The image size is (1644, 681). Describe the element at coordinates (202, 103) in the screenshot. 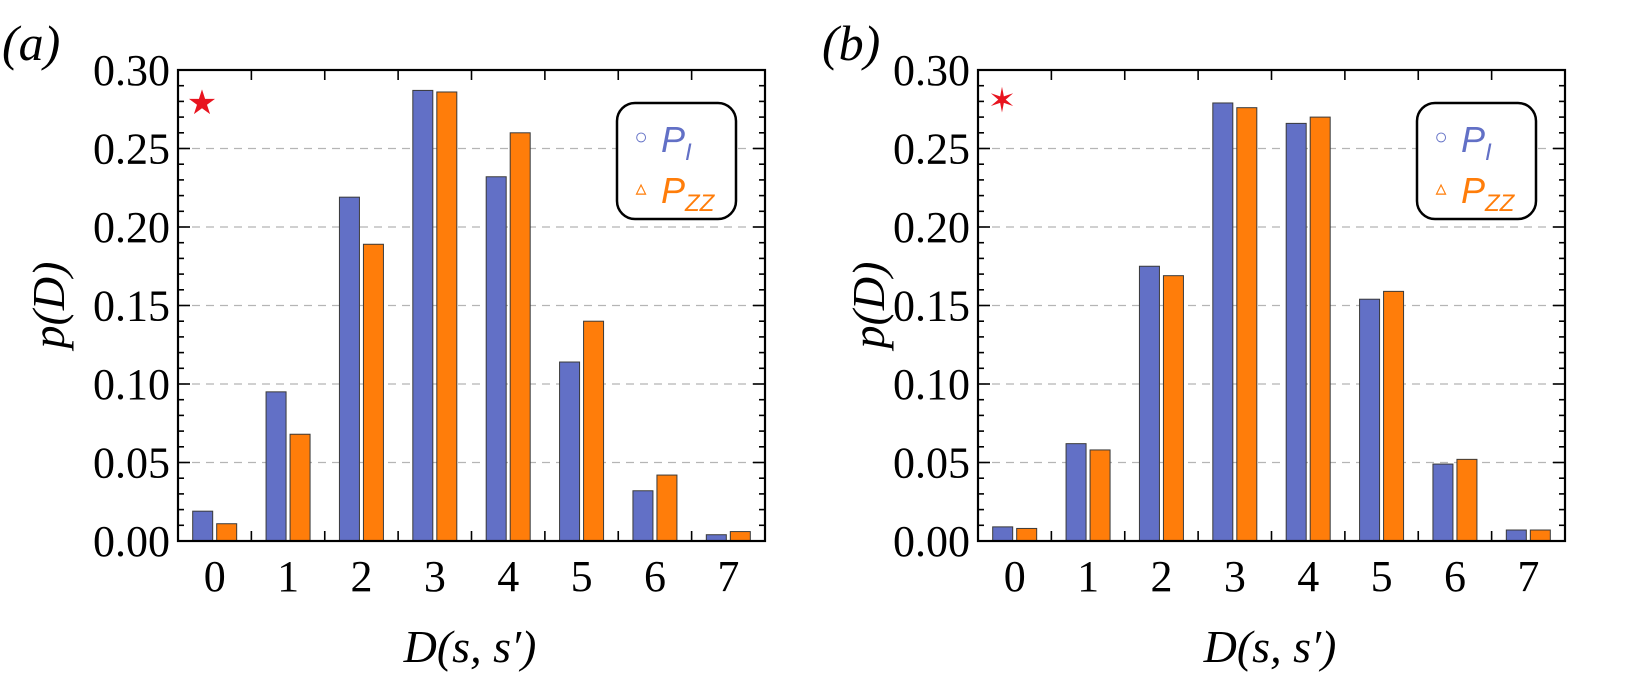

I see `filled-star-icon: ★` at that location.